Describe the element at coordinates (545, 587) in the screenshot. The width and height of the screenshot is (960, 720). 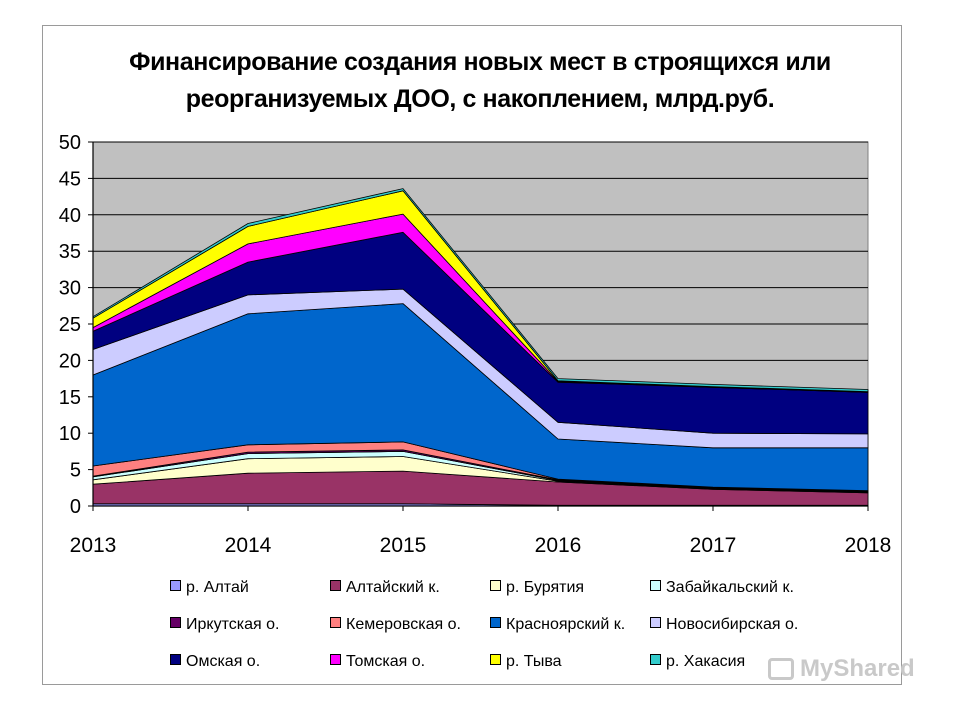
I see `legend-label: р. Бурятия` at that location.